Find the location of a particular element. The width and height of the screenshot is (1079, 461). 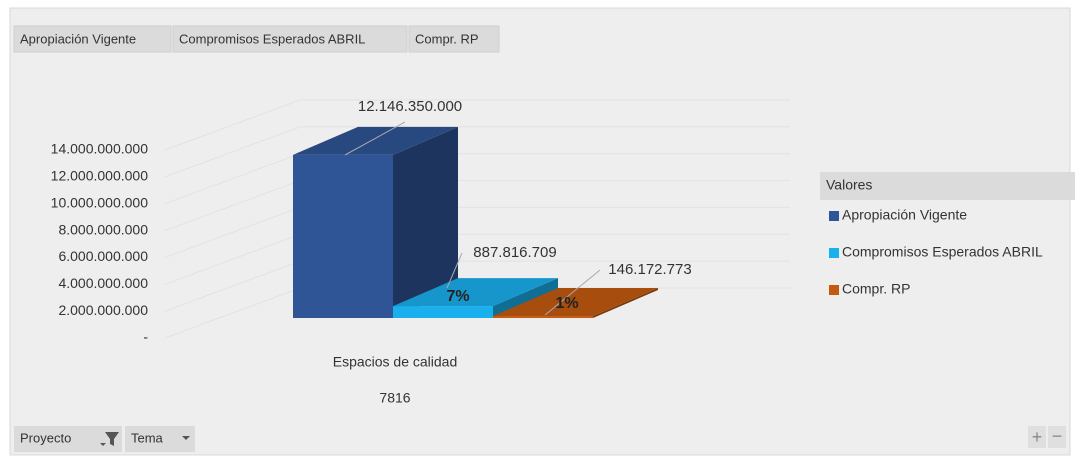

x-tick-label: Espacios de calidad is located at coordinates (395, 362).